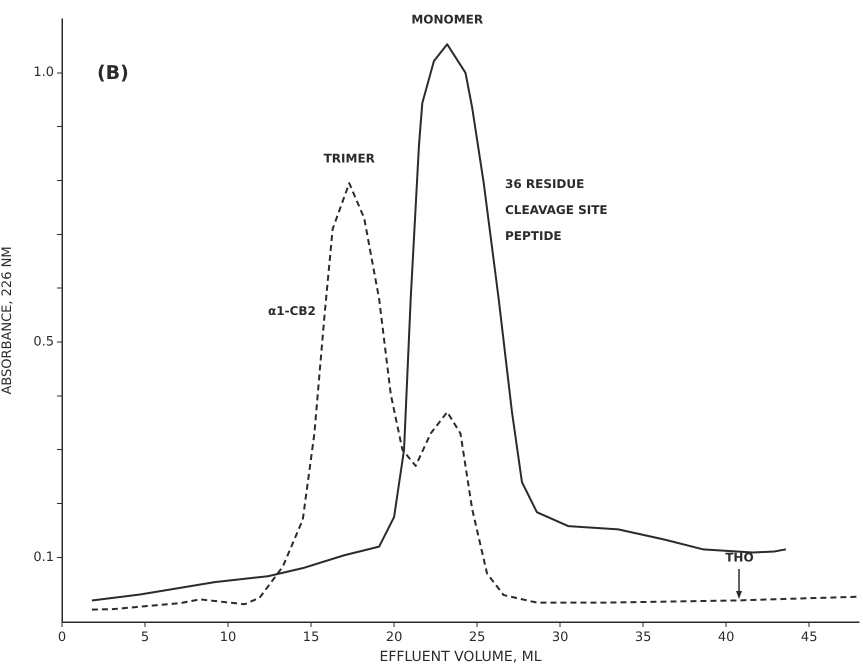  Describe the element at coordinates (8, 320) in the screenshot. I see `y-axis-title: ABSORBANCE, 226 NM` at that location.